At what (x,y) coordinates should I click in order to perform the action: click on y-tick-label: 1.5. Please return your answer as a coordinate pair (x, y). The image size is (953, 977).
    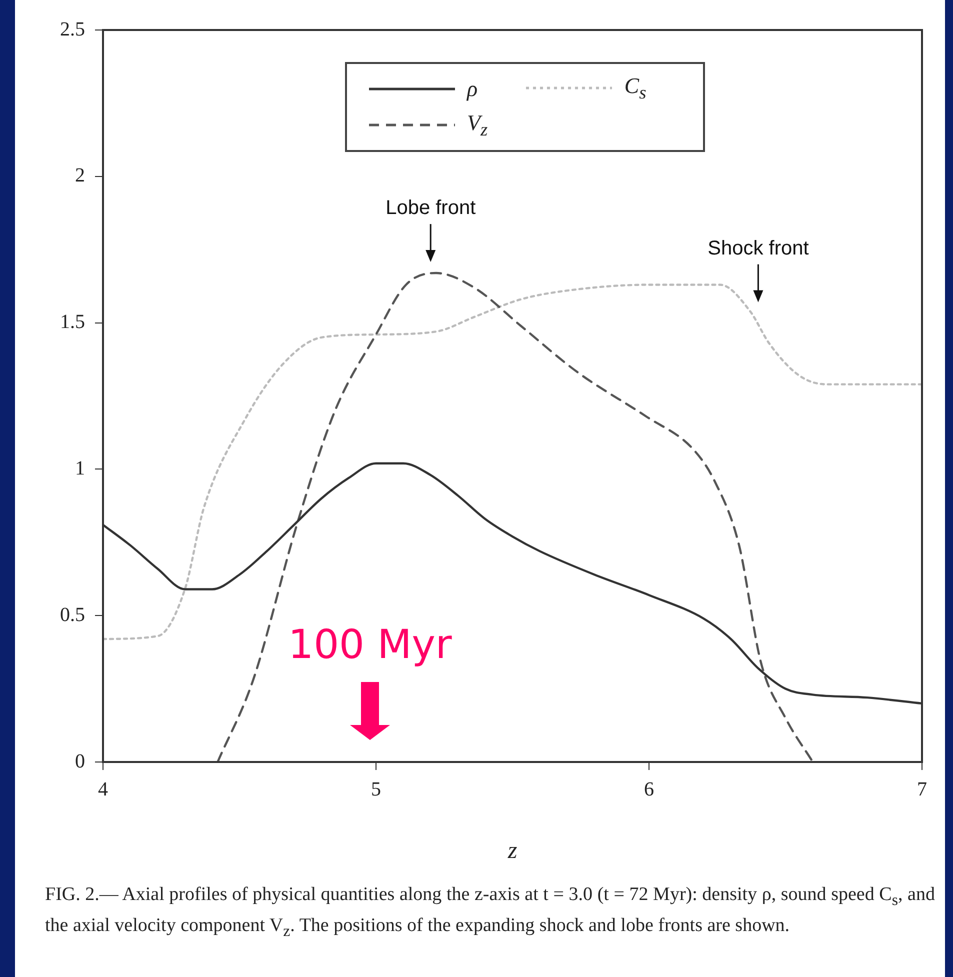
    Looking at the image, I should click on (72, 322).